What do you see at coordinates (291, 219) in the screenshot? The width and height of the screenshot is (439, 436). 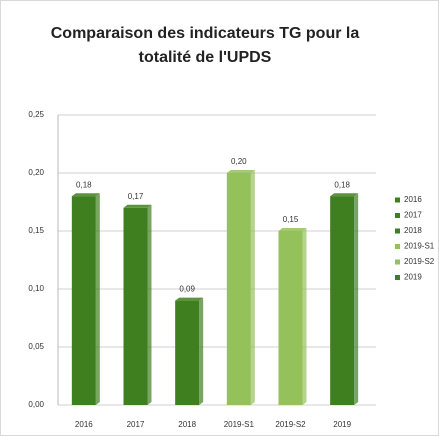 I see `data-label: 0,15` at bounding box center [291, 219].